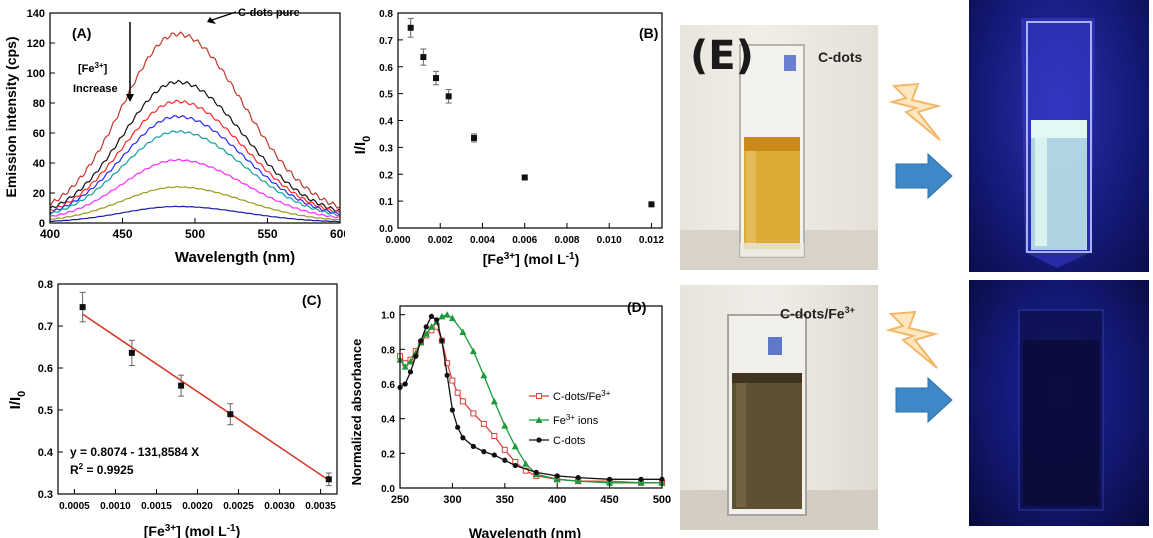 The width and height of the screenshot is (1153, 538). Describe the element at coordinates (311, 300) in the screenshot. I see `chart-c-panel-label: (C)` at that location.